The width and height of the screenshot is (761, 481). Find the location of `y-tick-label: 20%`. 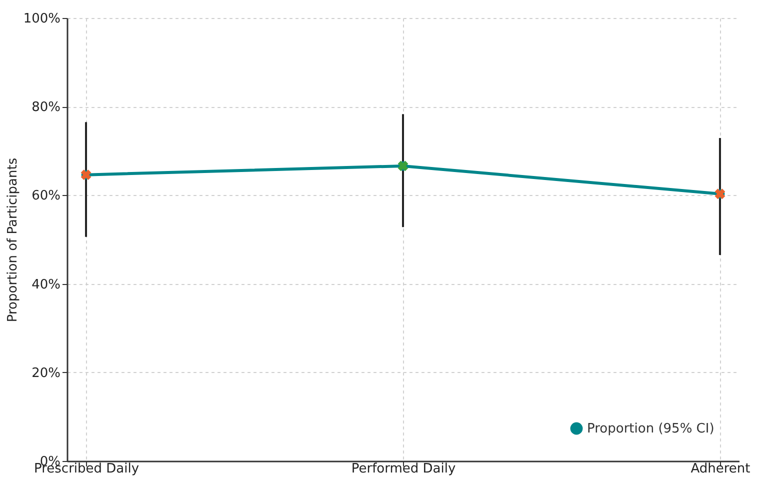

y-tick-label: 20% is located at coordinates (46, 373).